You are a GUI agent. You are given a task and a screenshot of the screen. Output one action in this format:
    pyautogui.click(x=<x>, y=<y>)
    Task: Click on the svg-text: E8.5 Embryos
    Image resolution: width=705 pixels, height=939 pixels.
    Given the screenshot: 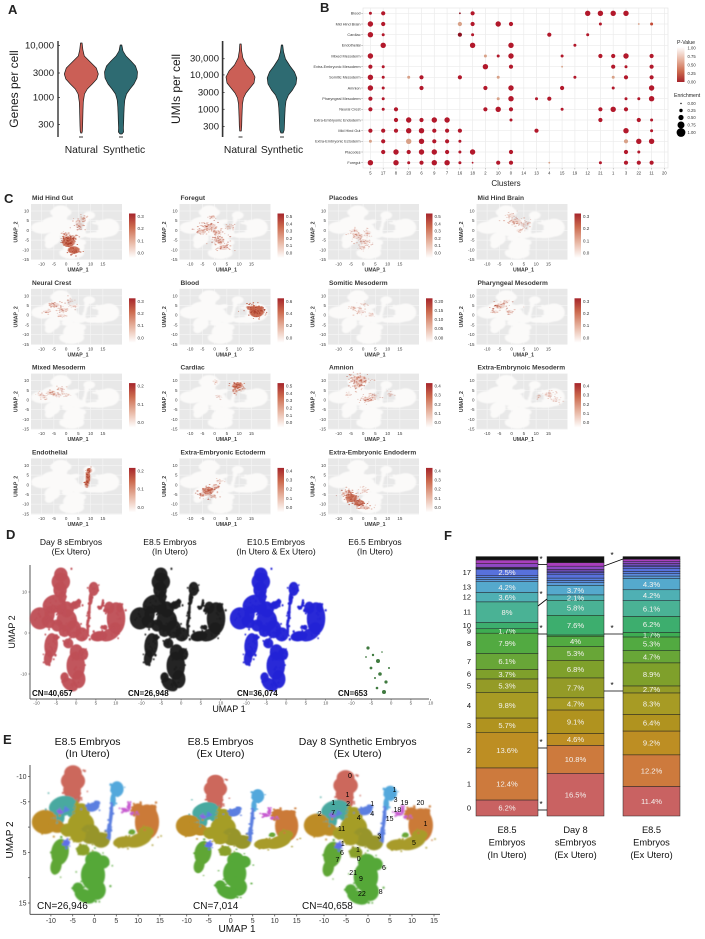 What is the action you would take?
    pyautogui.click(x=169, y=542)
    